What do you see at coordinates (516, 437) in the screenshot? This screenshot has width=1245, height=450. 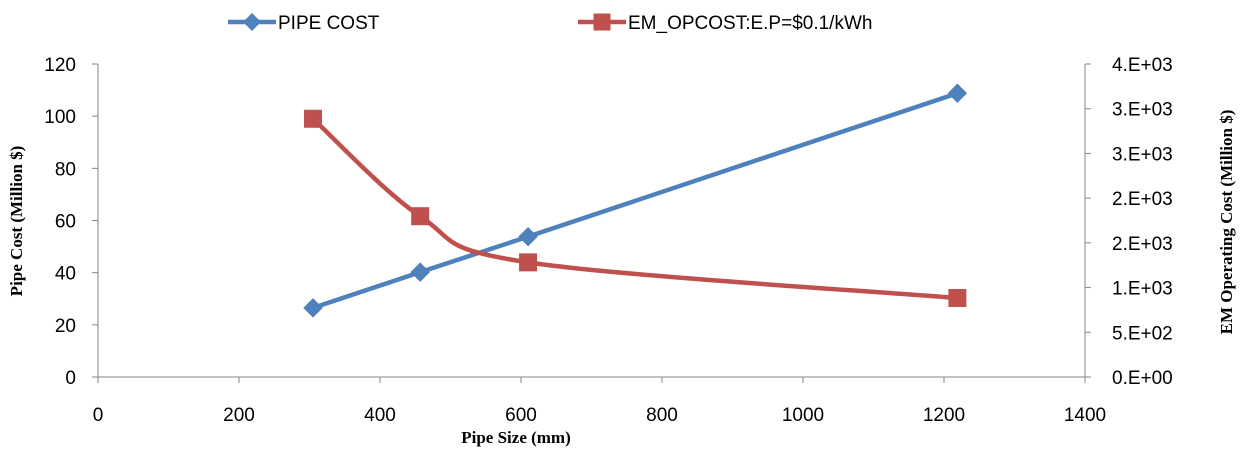 I see `x-axis-title: Pipe Size (mm)` at bounding box center [516, 437].